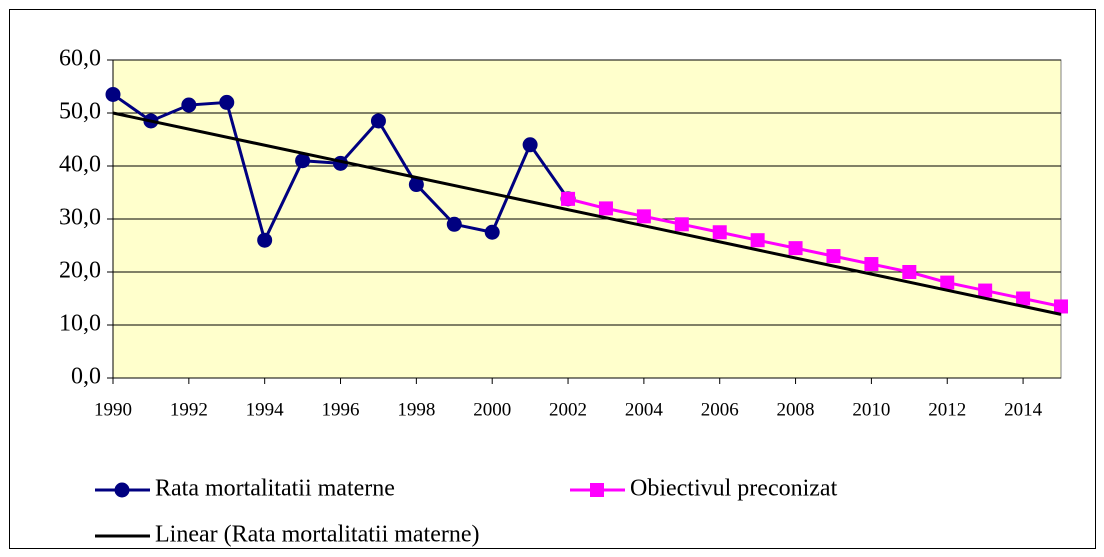  What do you see at coordinates (341, 409) in the screenshot?
I see `x-tick-label: 1996` at bounding box center [341, 409].